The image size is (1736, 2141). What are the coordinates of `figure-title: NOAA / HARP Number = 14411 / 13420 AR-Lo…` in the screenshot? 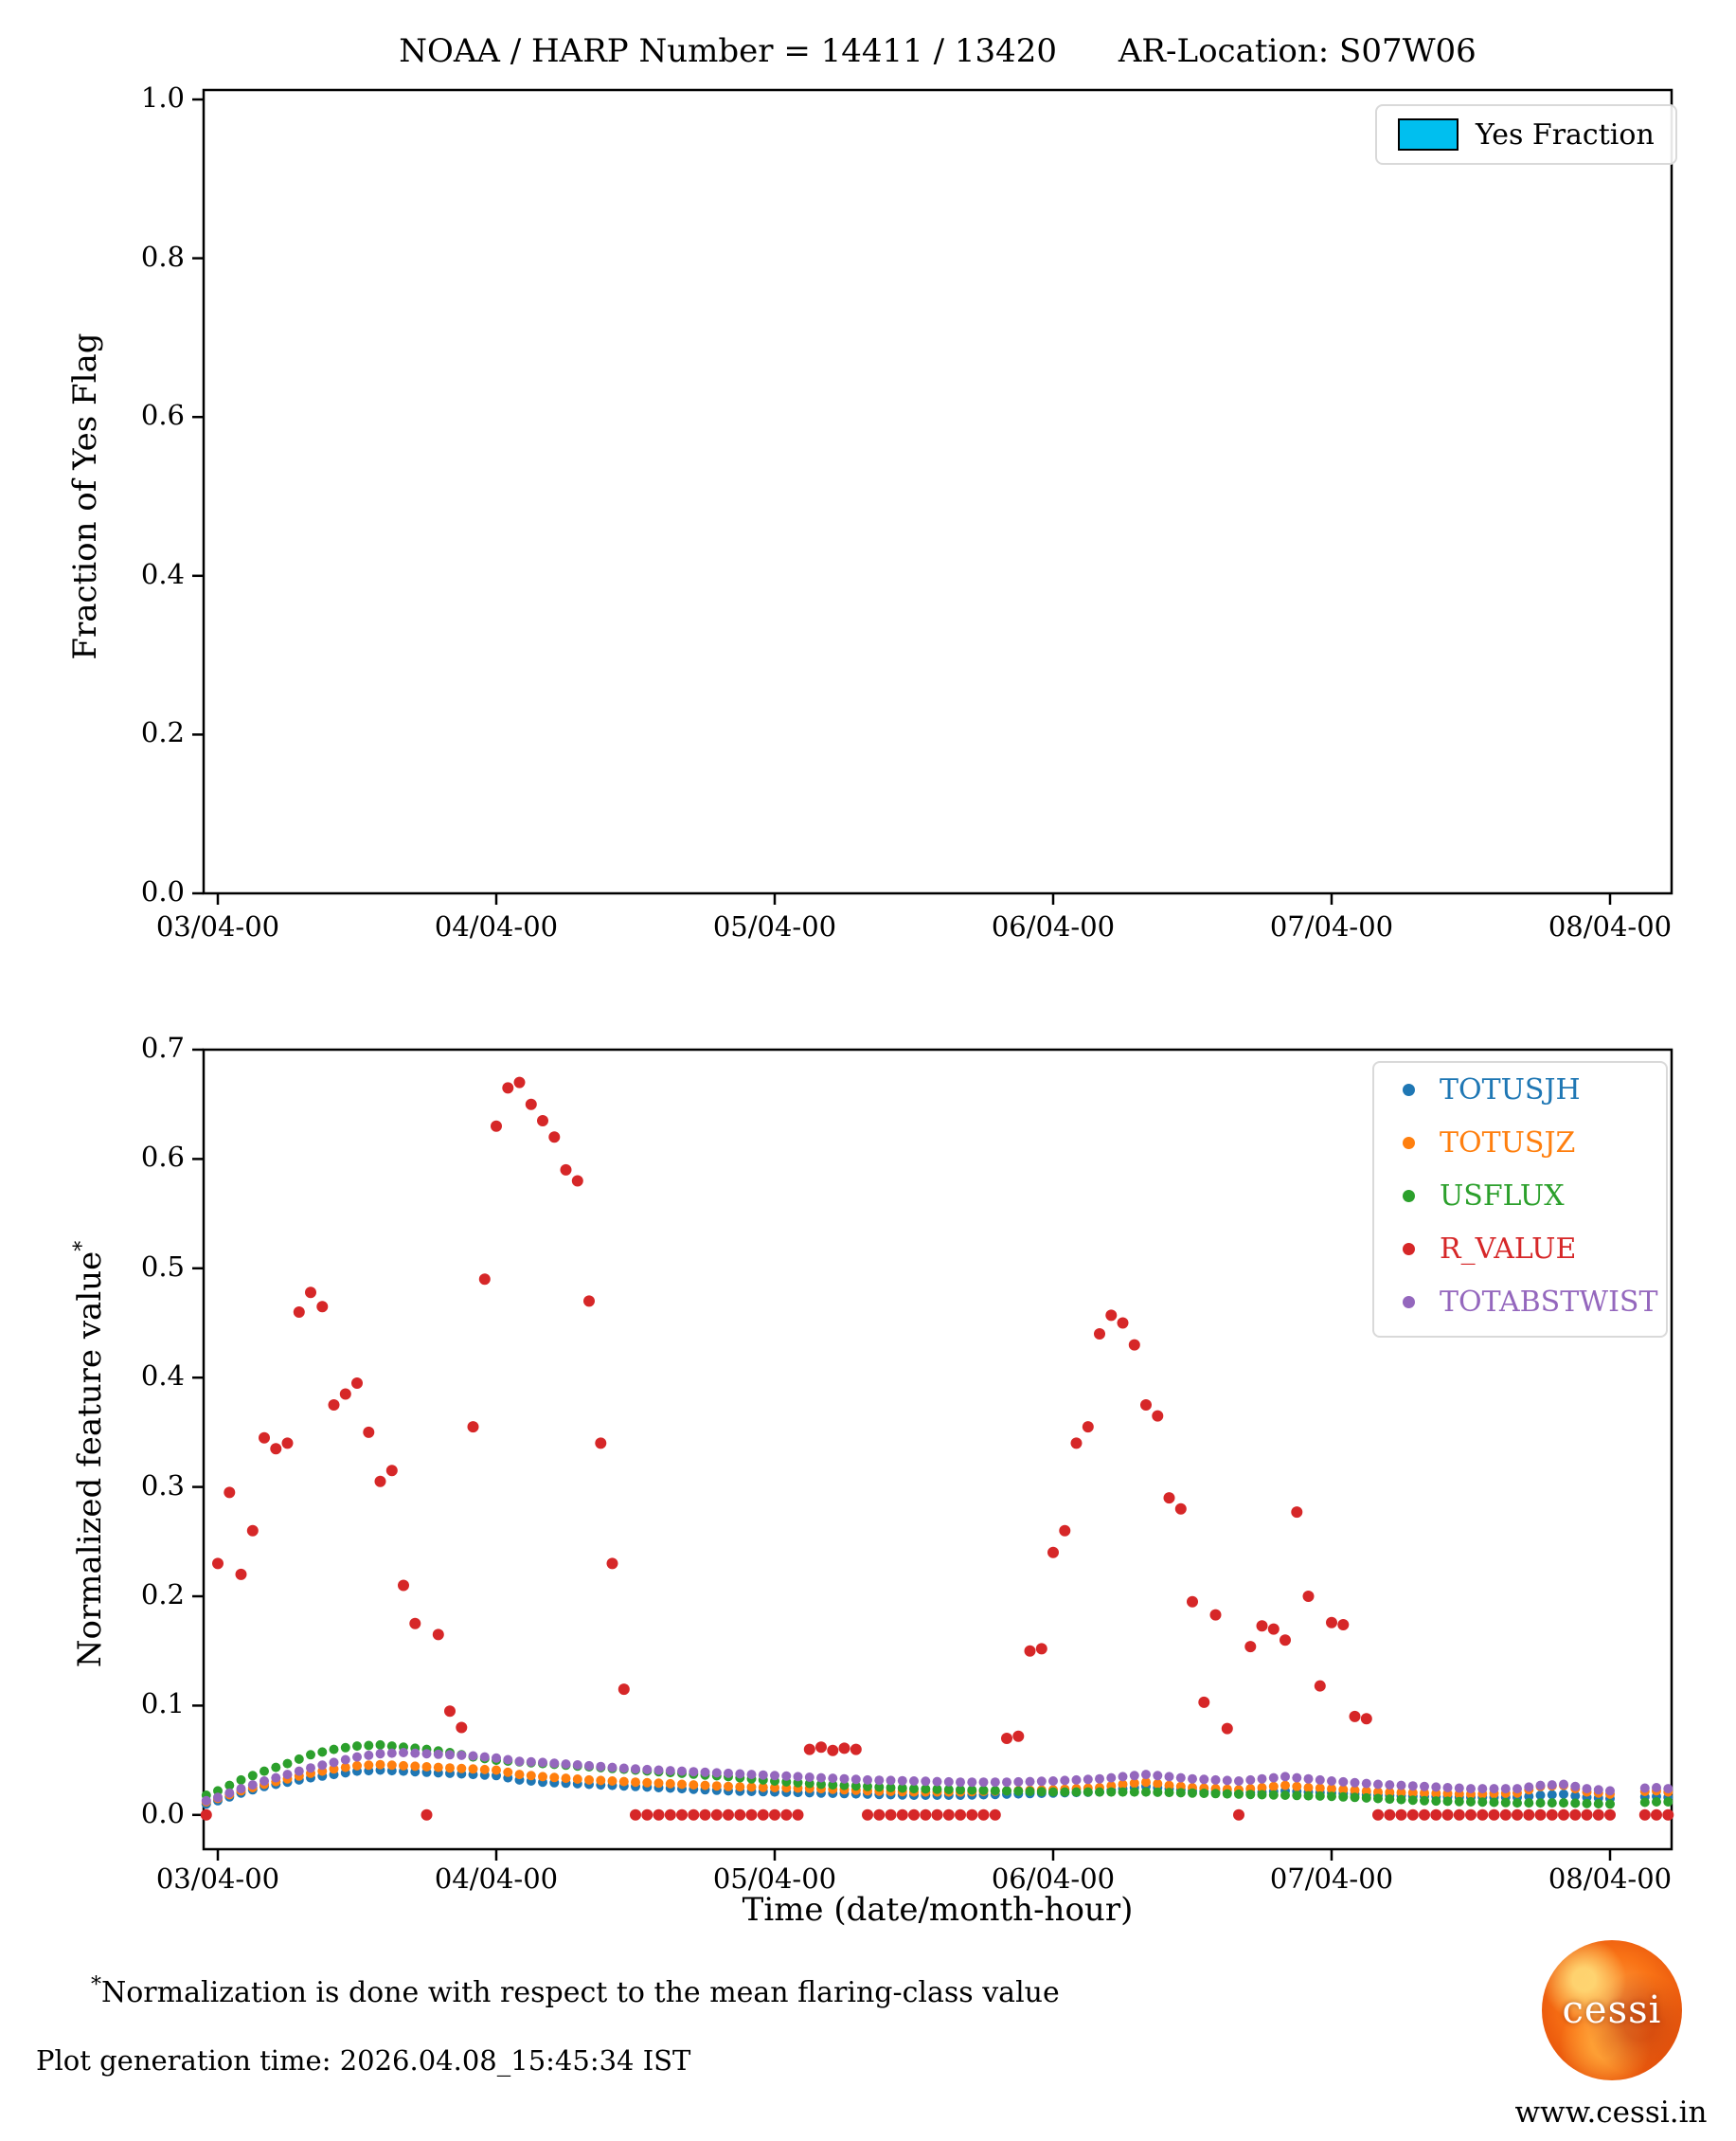 It's located at (937, 51).